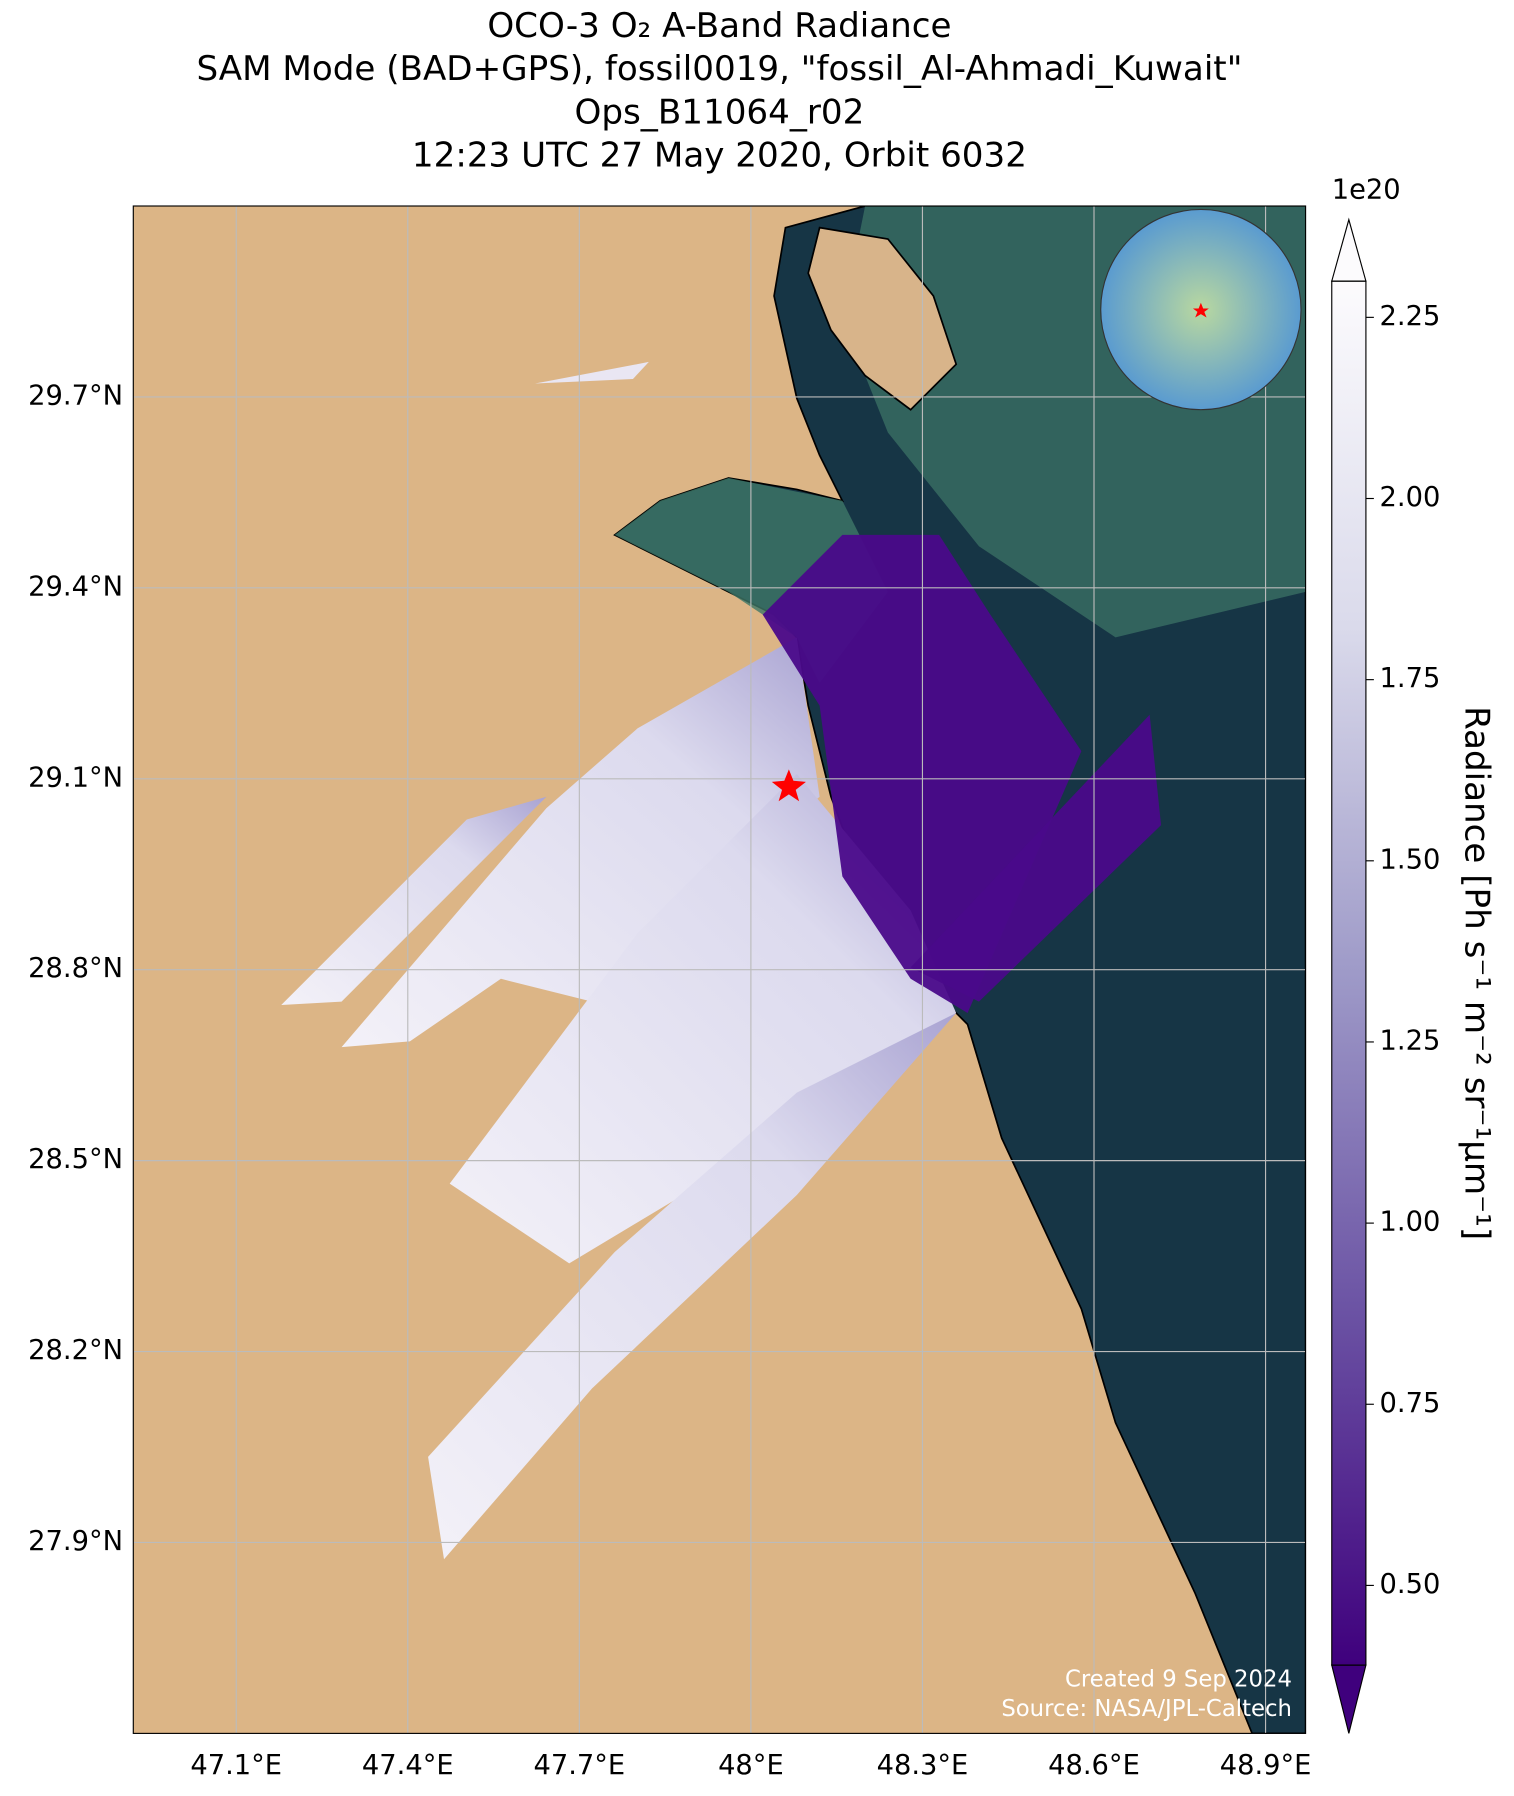 This screenshot has height=1796, width=1514. What do you see at coordinates (1410, 316) in the screenshot?
I see `colorbar-tick-label: 2.25` at bounding box center [1410, 316].